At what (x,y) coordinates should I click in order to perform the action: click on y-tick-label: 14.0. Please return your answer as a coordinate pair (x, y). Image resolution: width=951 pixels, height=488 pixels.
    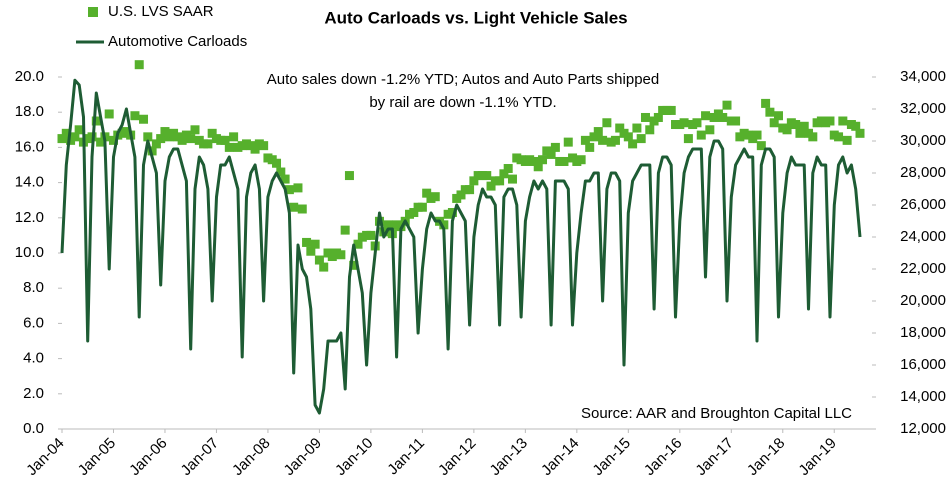
    Looking at the image, I should click on (29, 182).